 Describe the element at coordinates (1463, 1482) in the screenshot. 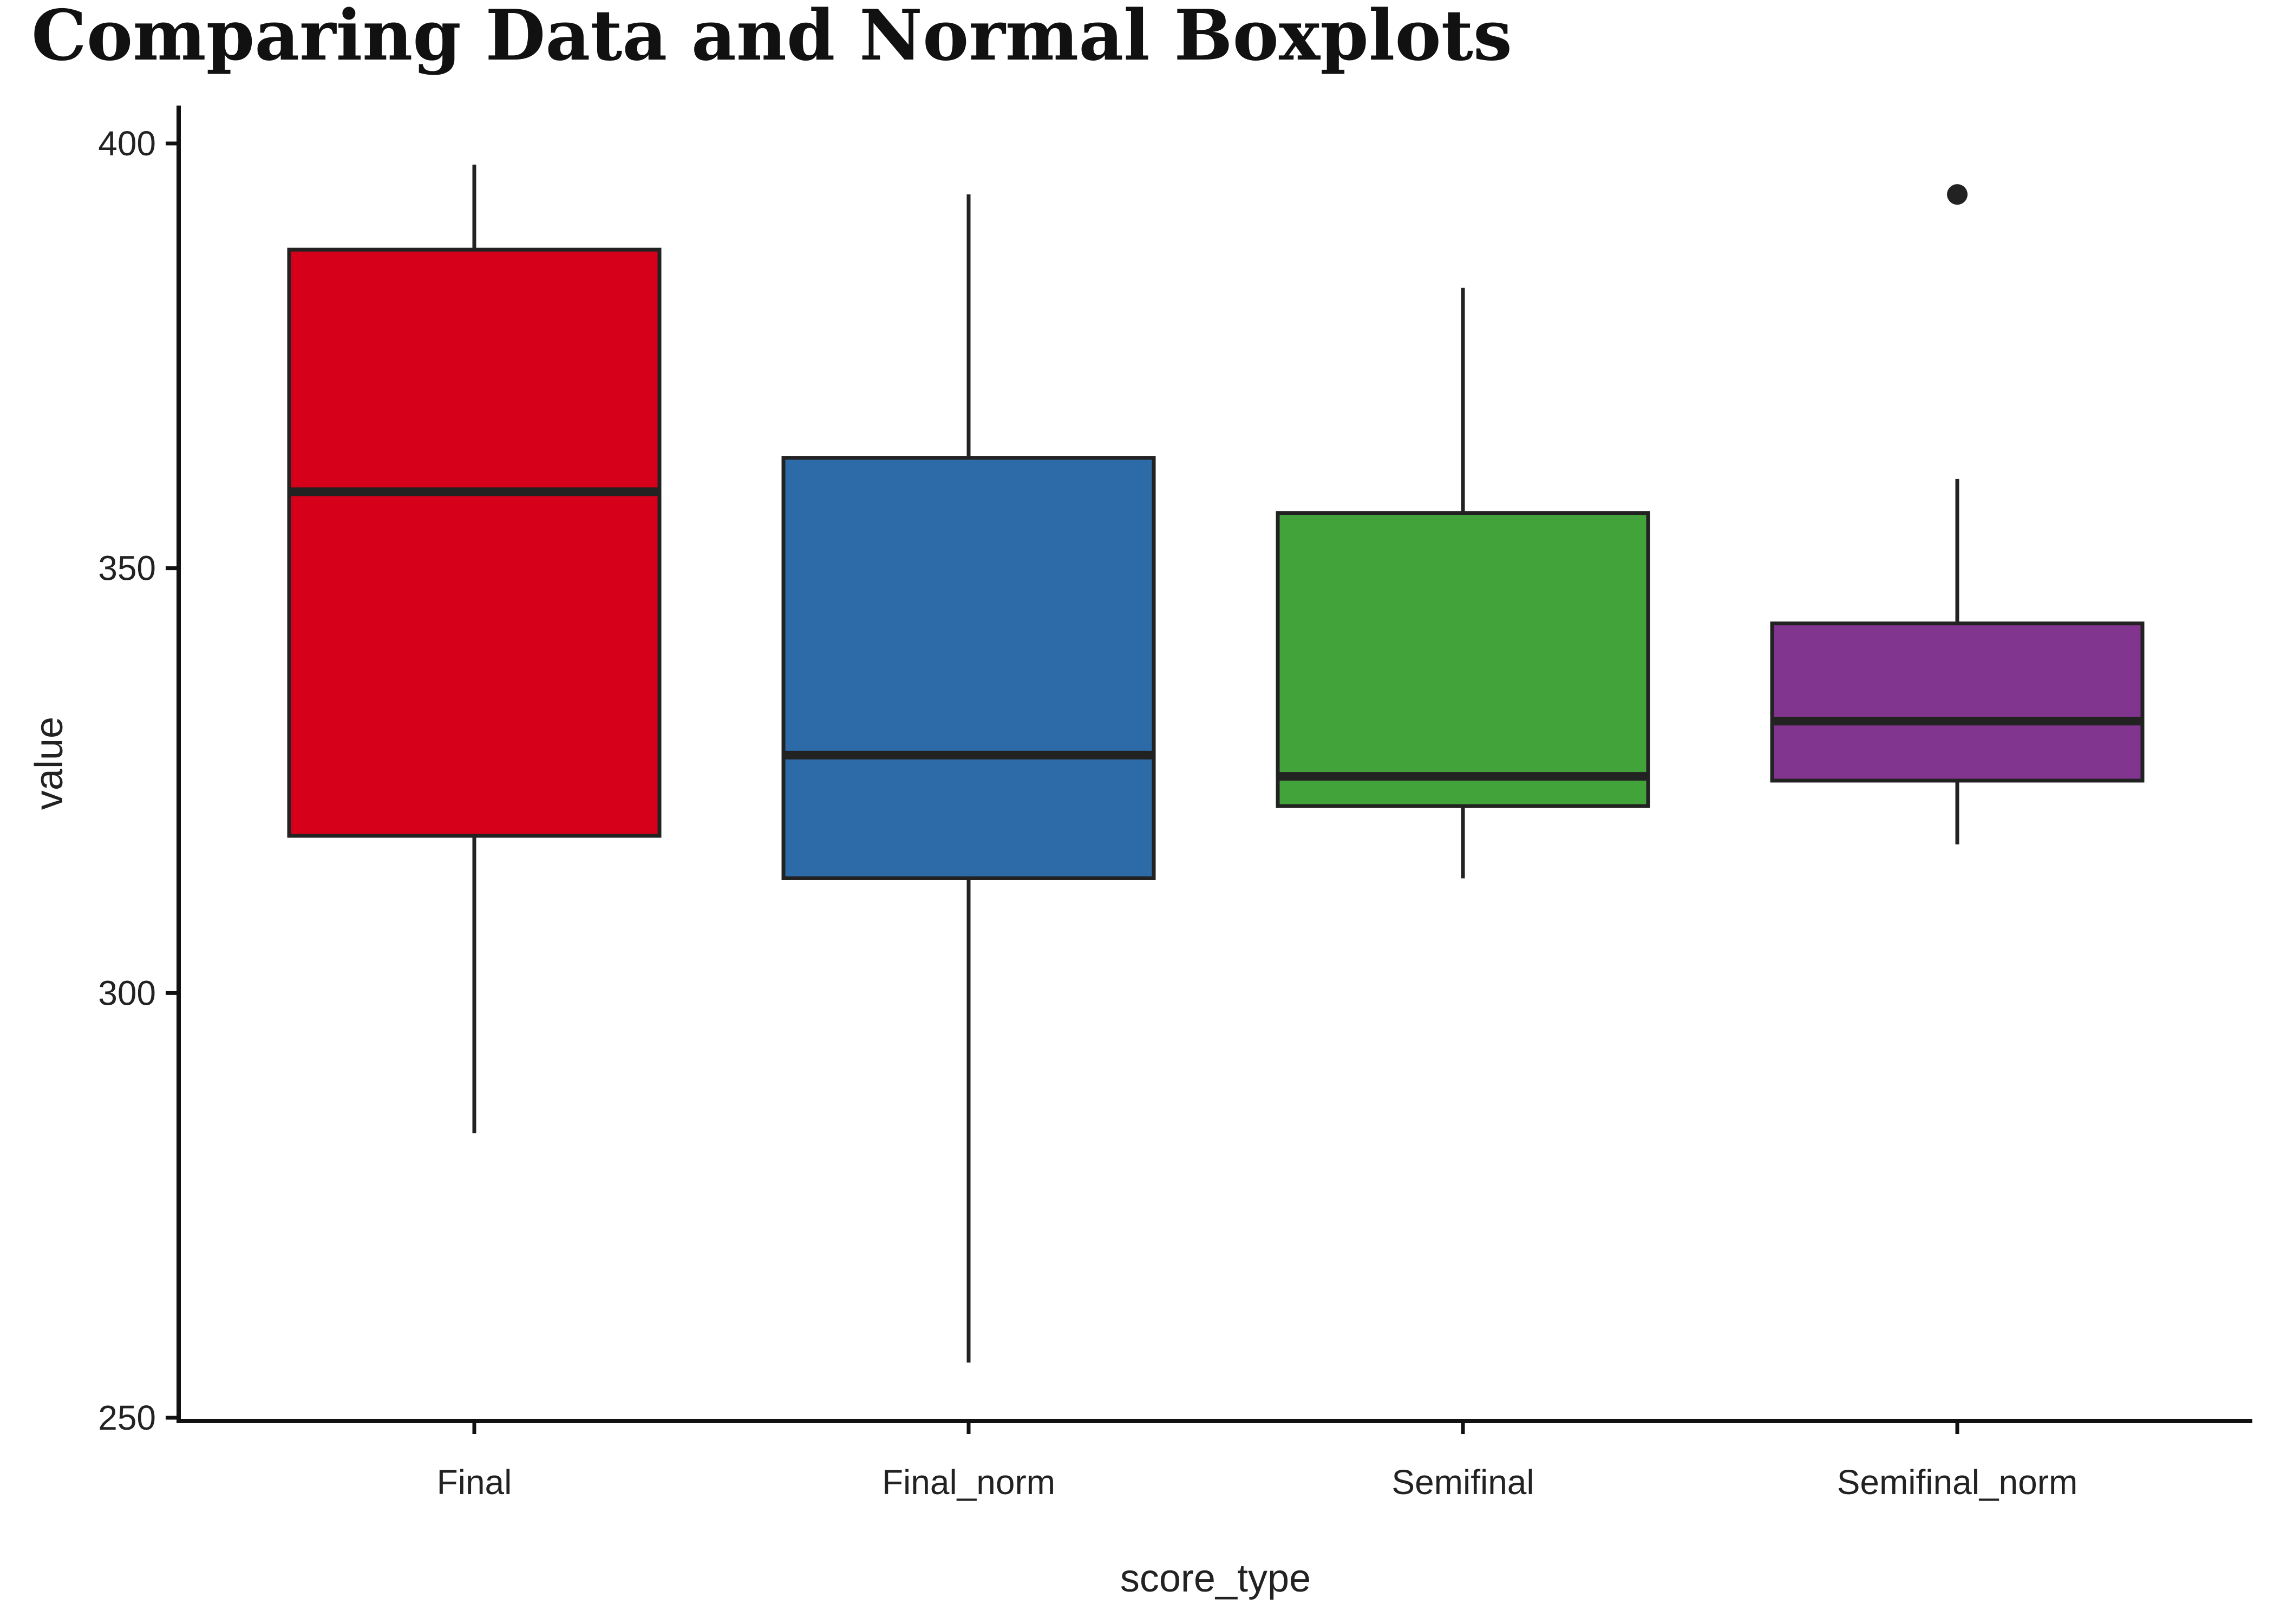

I see `x-tick-label: Semifinal` at that location.